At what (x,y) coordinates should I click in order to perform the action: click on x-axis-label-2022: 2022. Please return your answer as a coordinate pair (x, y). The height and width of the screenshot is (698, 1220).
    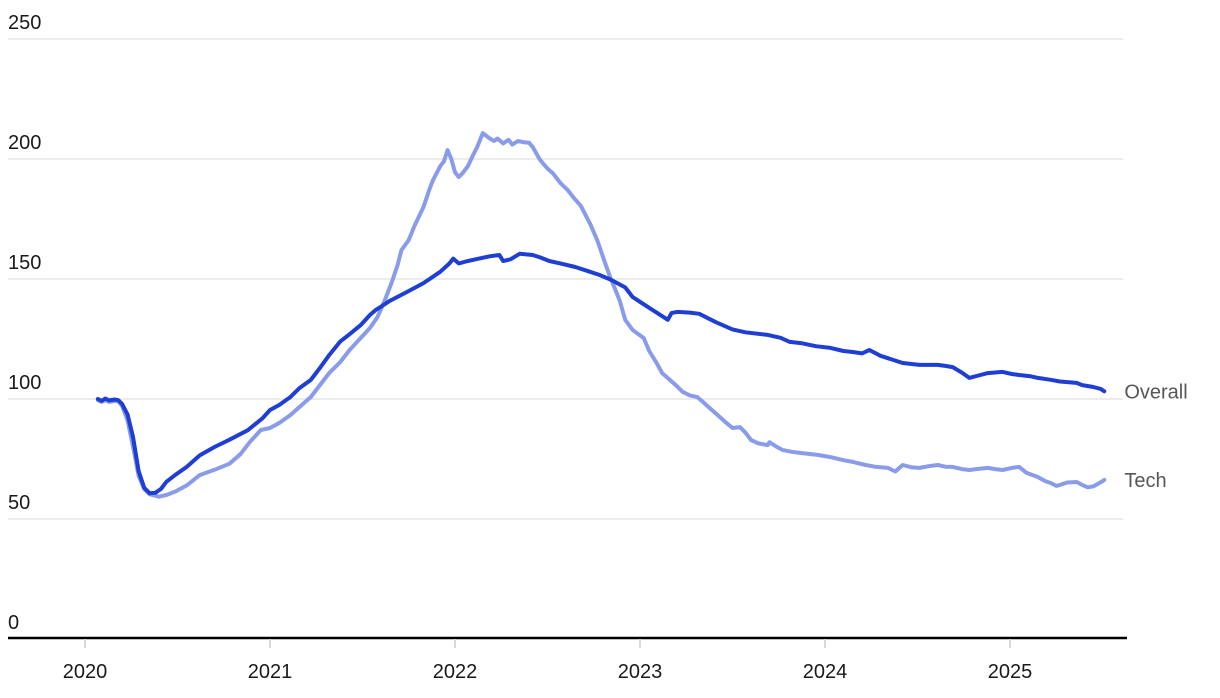
    Looking at the image, I should click on (455, 672).